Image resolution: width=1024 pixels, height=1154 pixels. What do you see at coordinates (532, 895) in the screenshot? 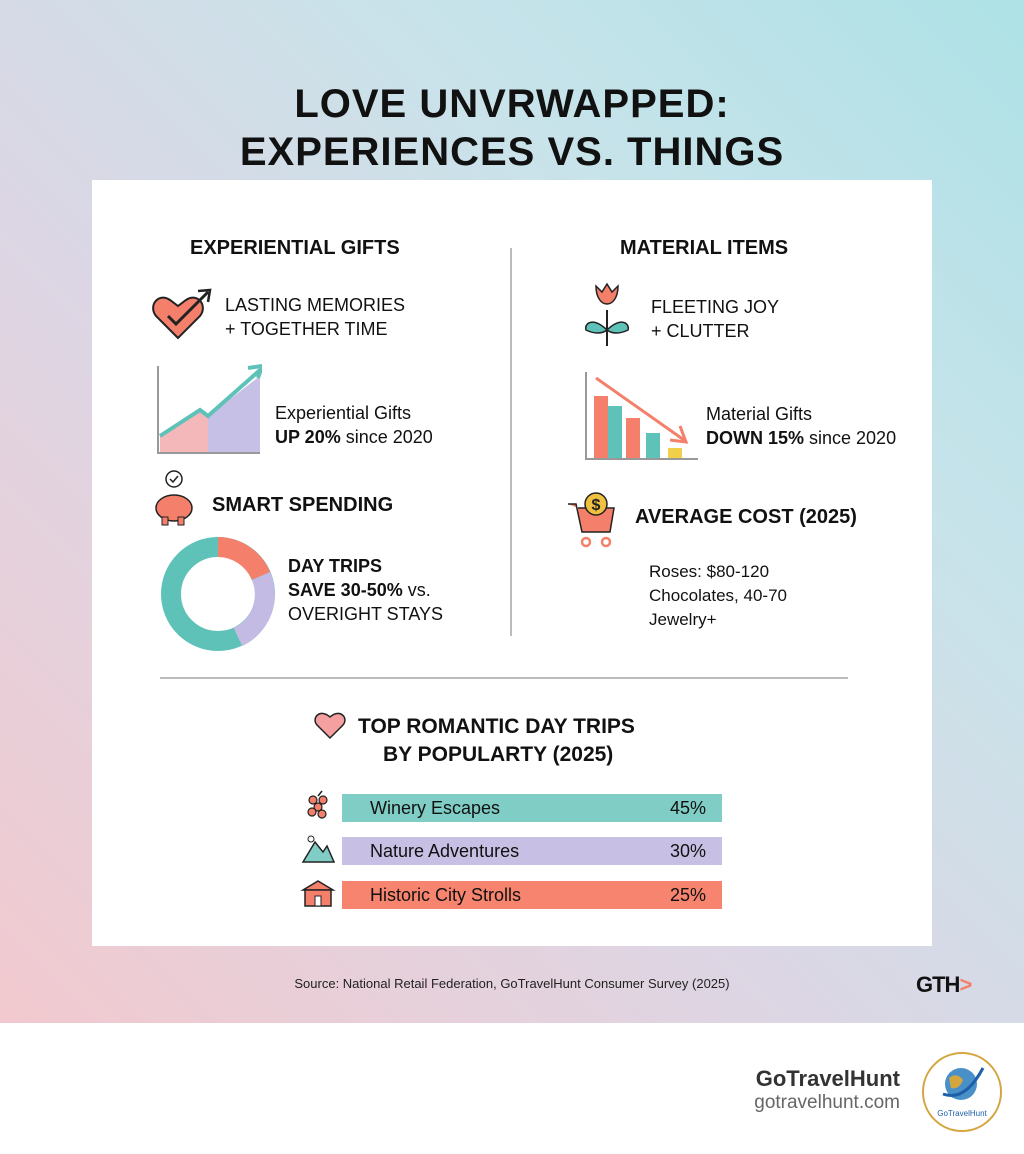
I see `trip-bar-historic: Historic City Strolls 25%` at bounding box center [532, 895].